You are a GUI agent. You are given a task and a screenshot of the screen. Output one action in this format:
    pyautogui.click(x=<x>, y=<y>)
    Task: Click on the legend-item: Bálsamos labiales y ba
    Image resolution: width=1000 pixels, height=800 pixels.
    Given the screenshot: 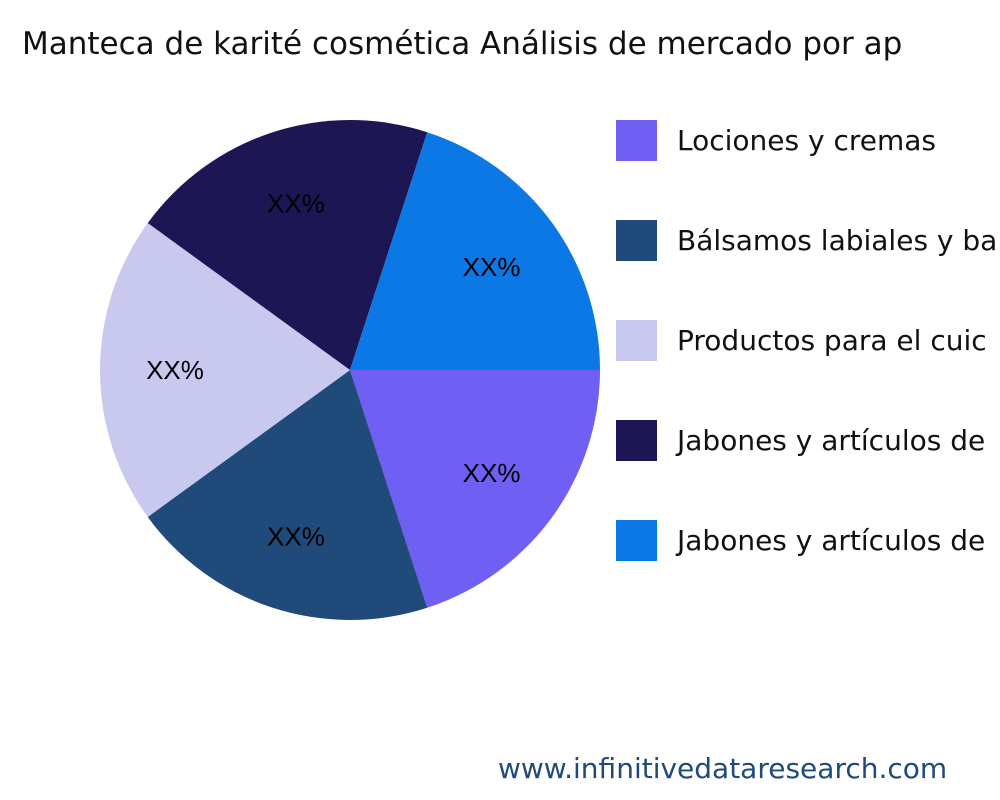 What is the action you would take?
    pyautogui.click(x=806, y=240)
    